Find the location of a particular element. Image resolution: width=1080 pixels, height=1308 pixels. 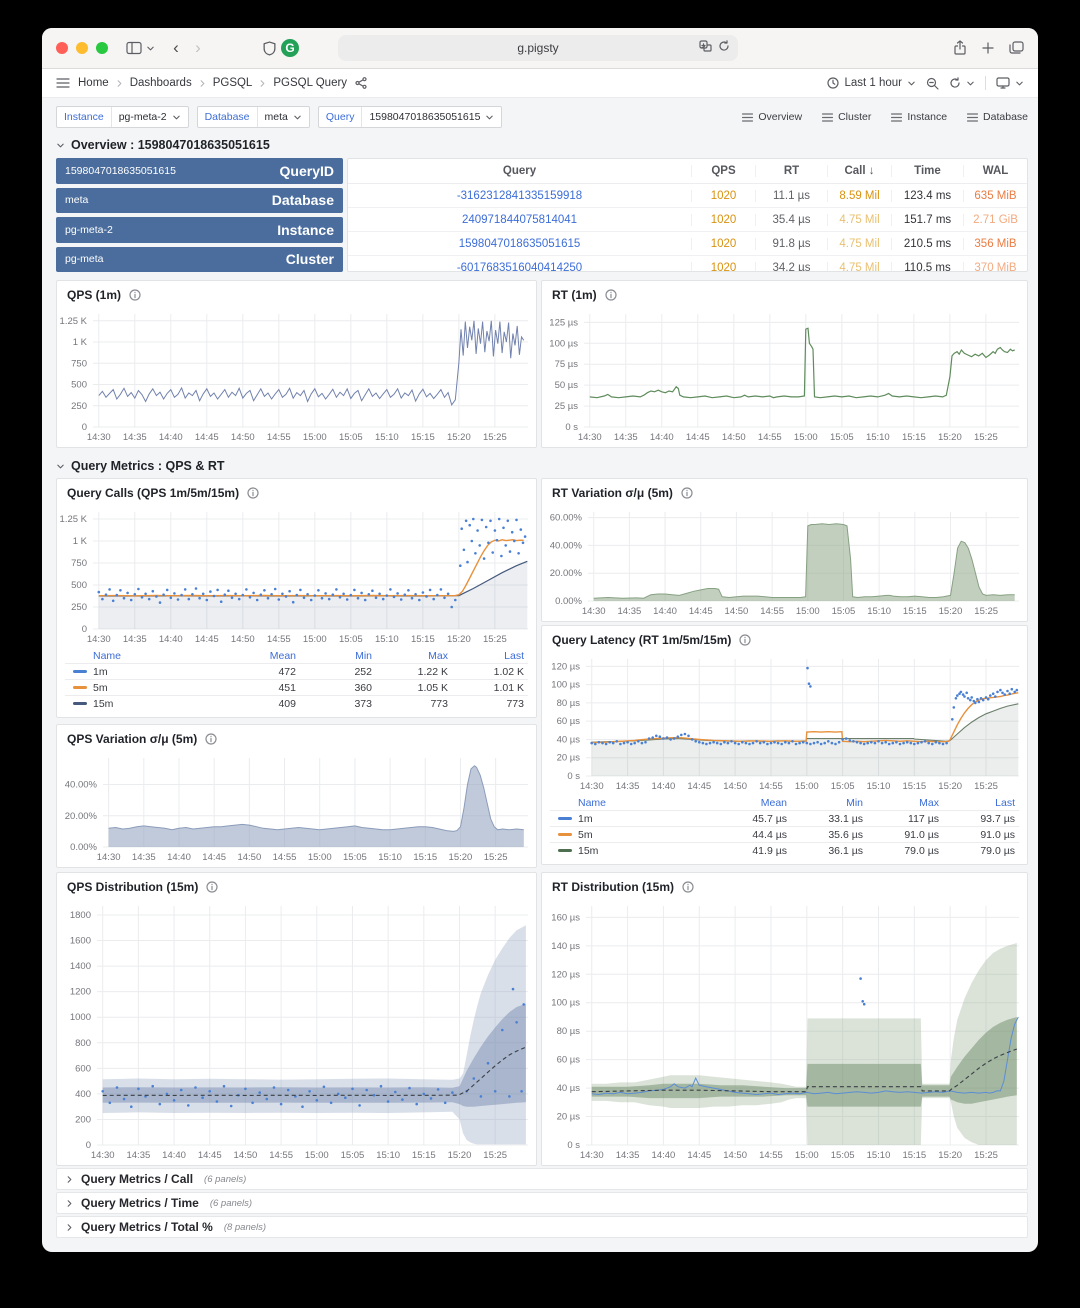

time-range-picker: Last 1 hour is located at coordinates (871, 83).